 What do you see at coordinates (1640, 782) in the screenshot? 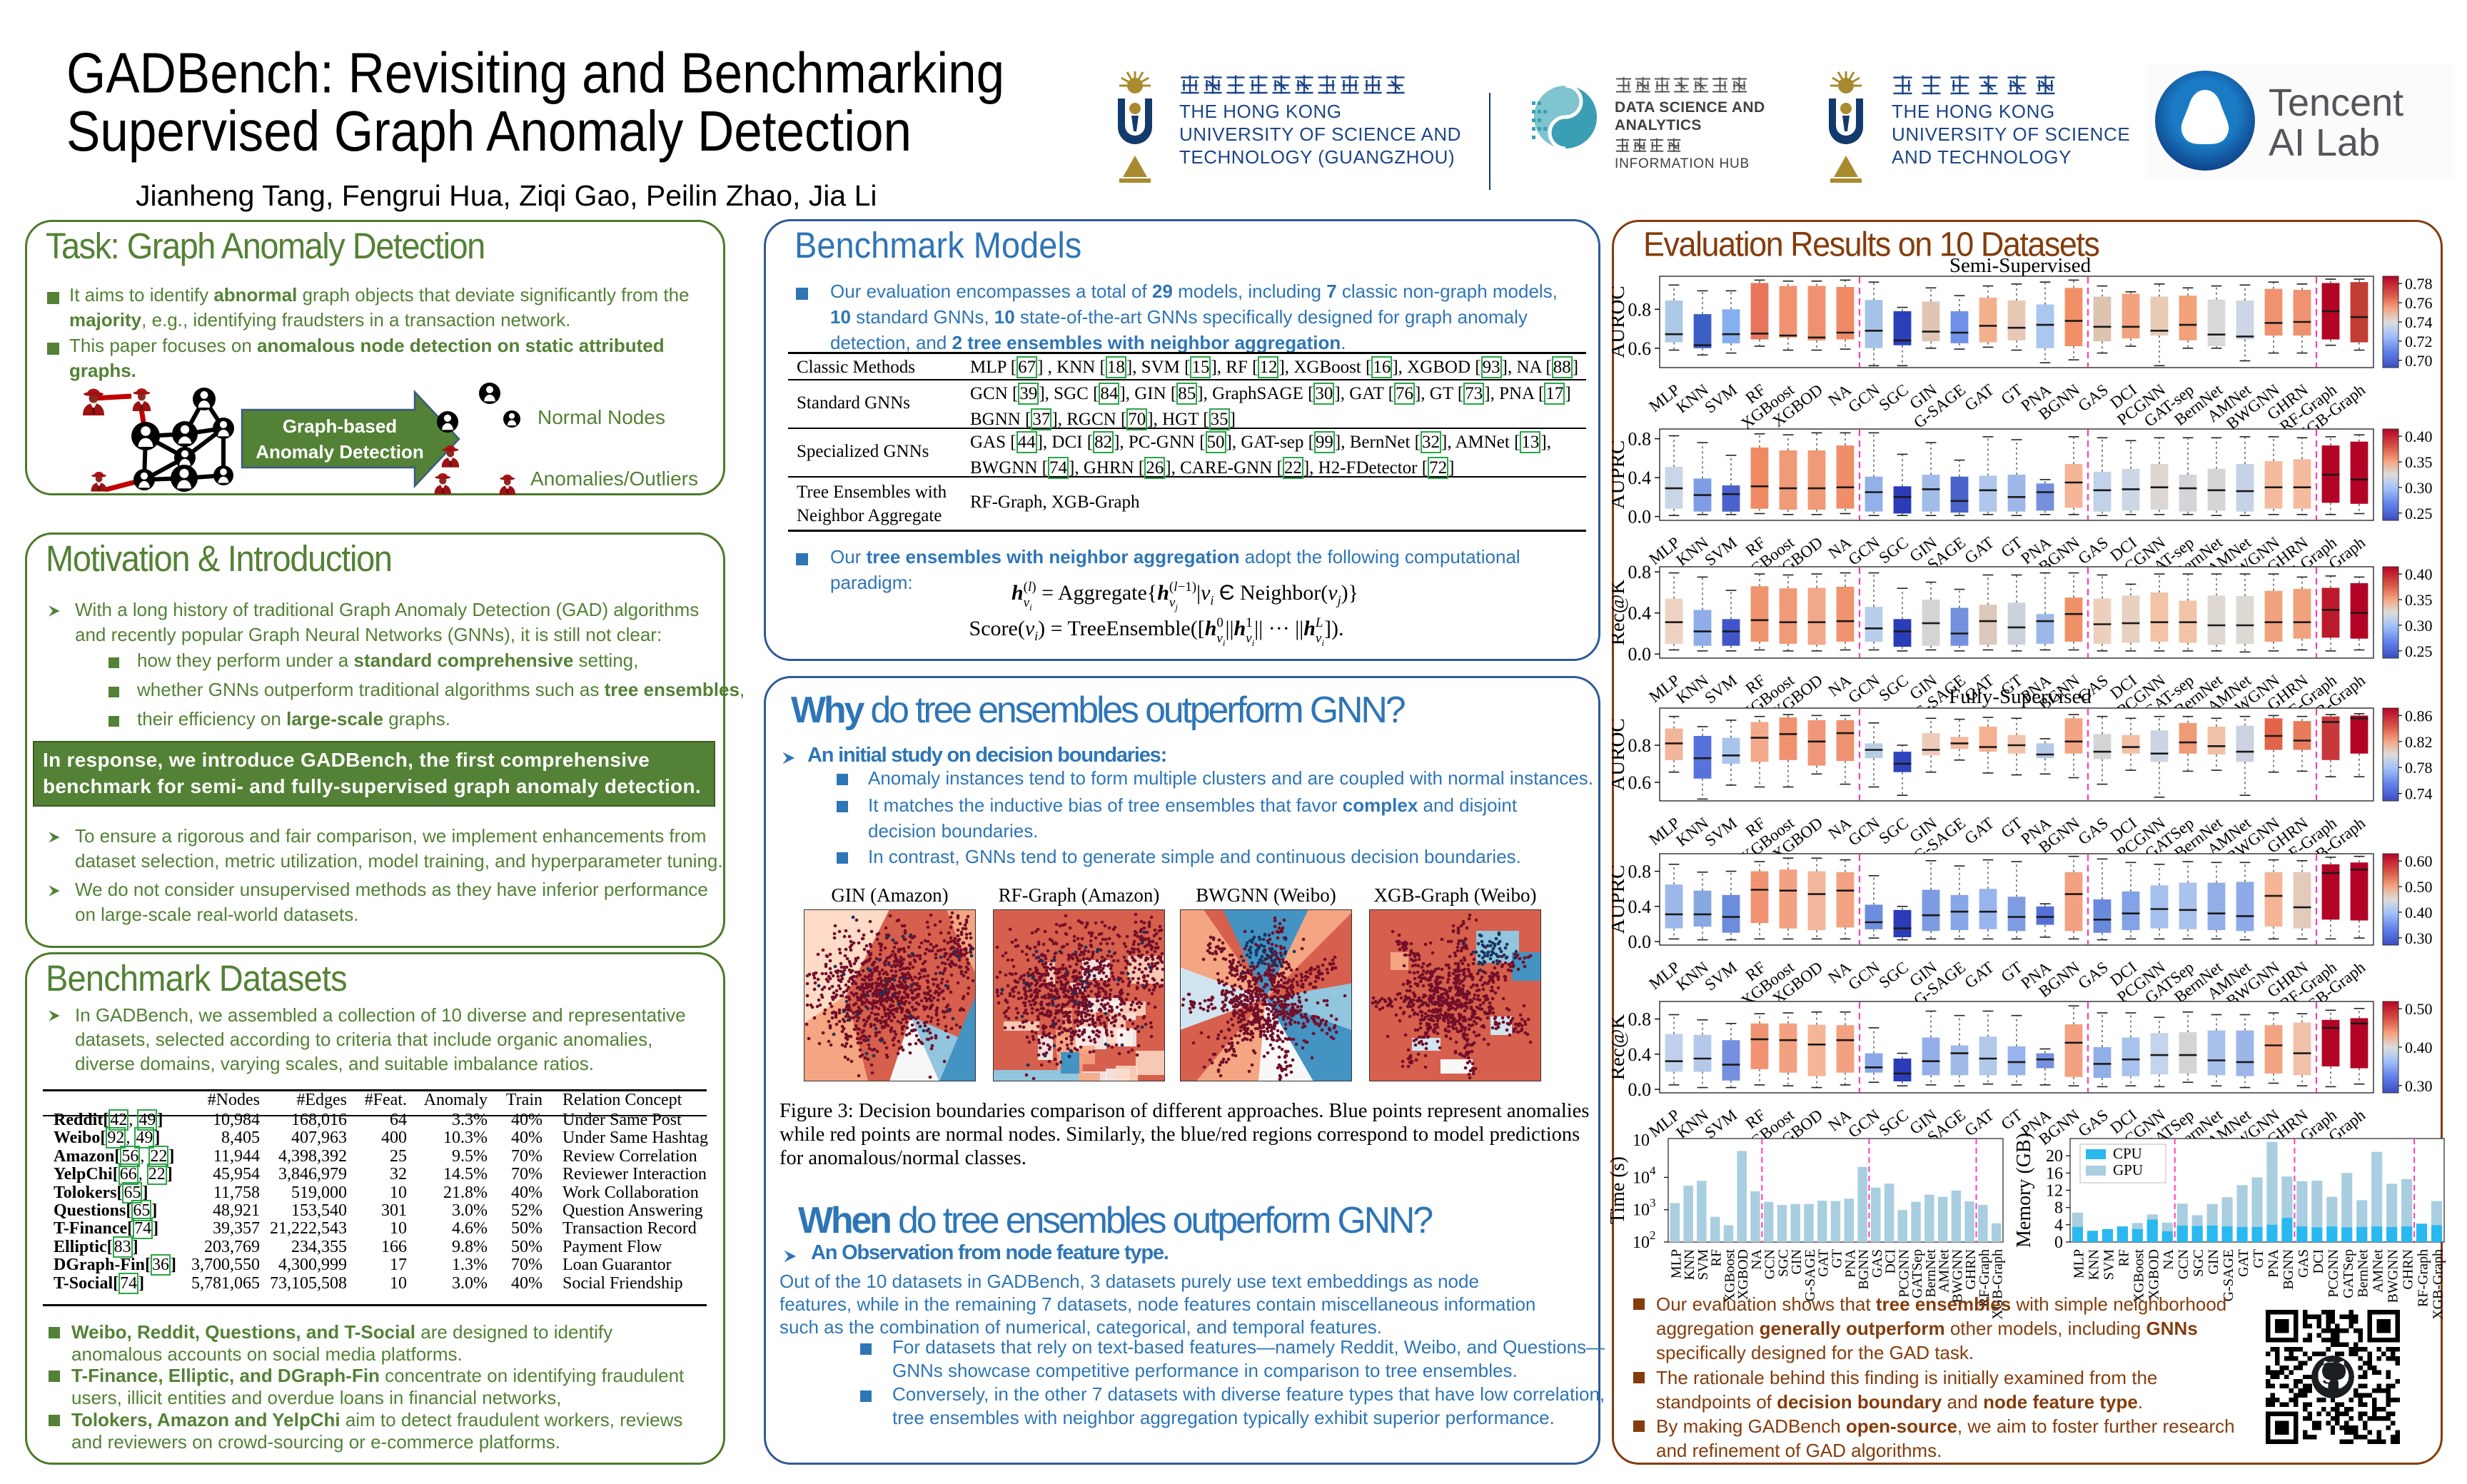
I see `svg-text: 0.6` at bounding box center [1640, 782].